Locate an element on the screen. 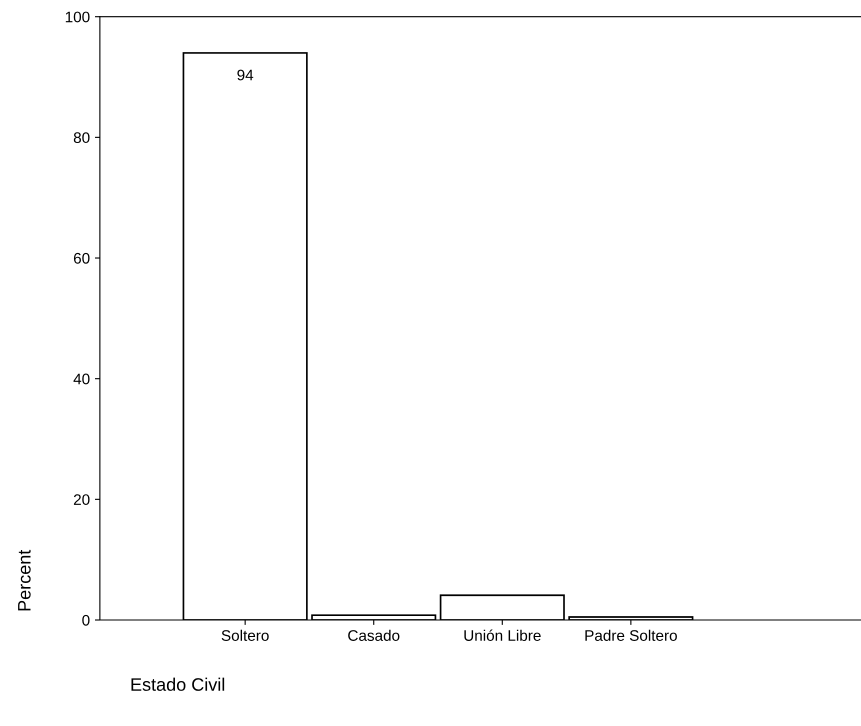  y-tick-label: 20 is located at coordinates (82, 500).